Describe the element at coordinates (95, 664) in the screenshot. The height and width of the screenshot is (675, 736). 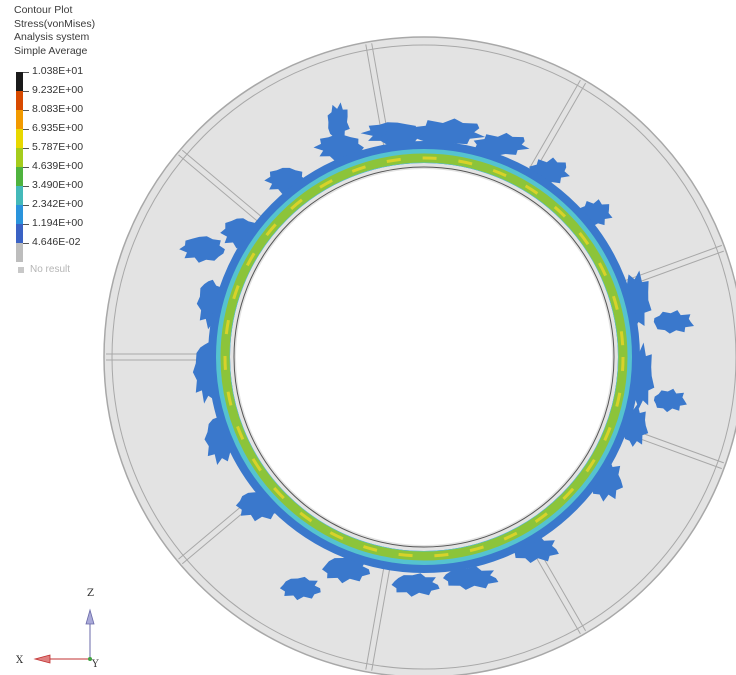
I see `y-axis-label: Y` at that location.